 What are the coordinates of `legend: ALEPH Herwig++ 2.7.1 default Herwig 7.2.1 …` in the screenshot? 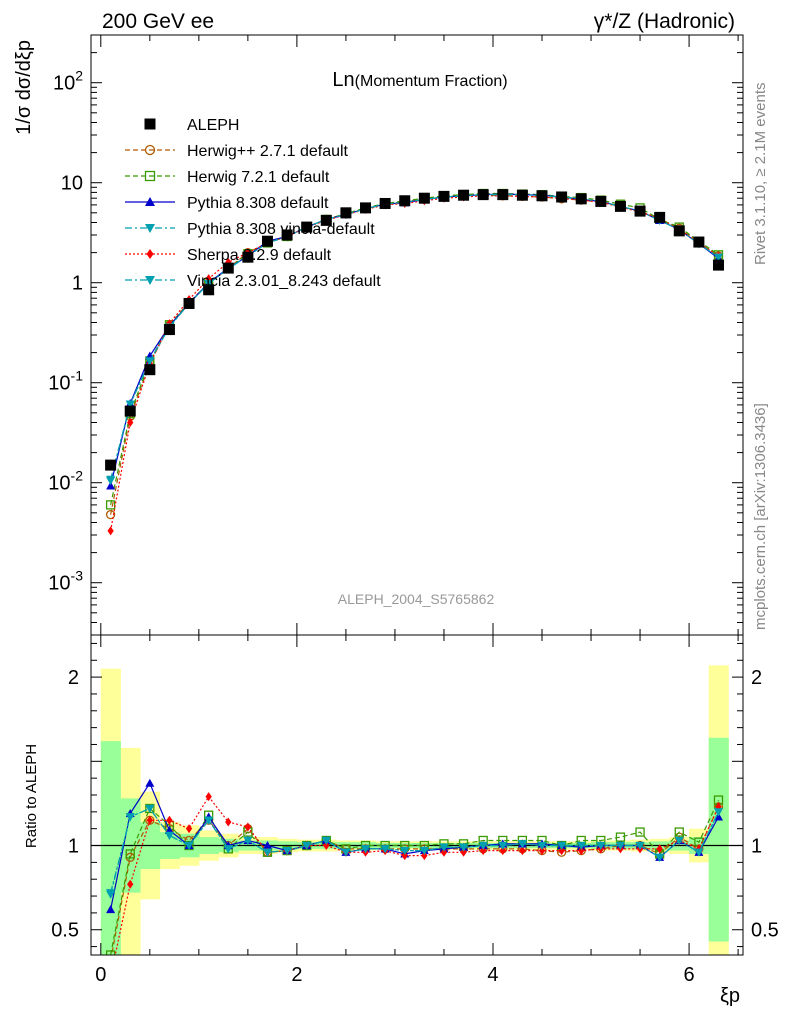 It's located at (253, 203).